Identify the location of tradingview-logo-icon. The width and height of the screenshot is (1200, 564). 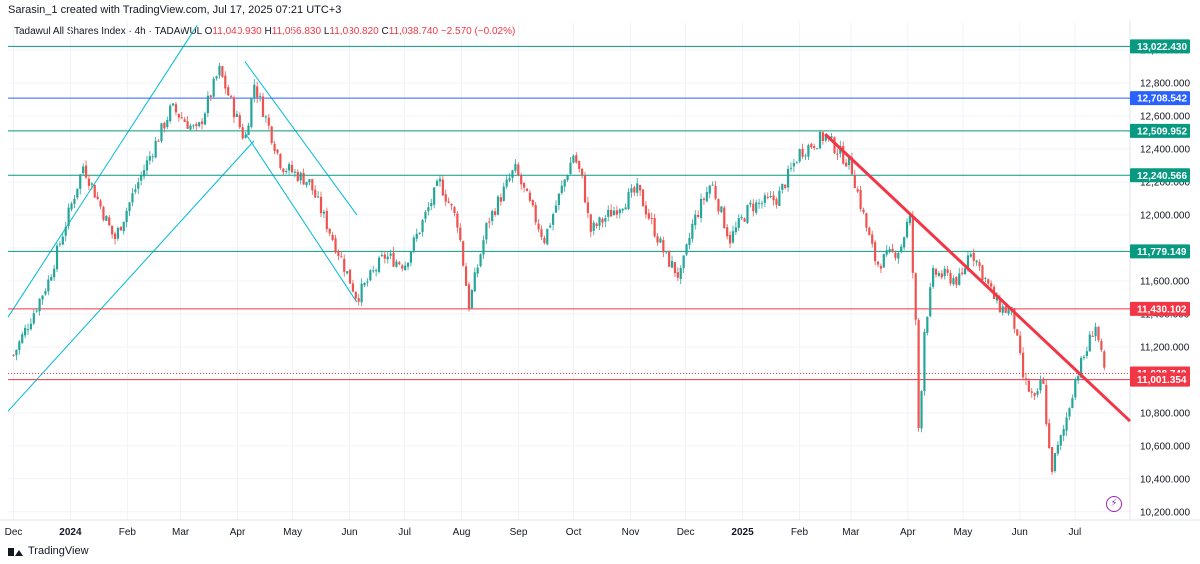
(16, 551).